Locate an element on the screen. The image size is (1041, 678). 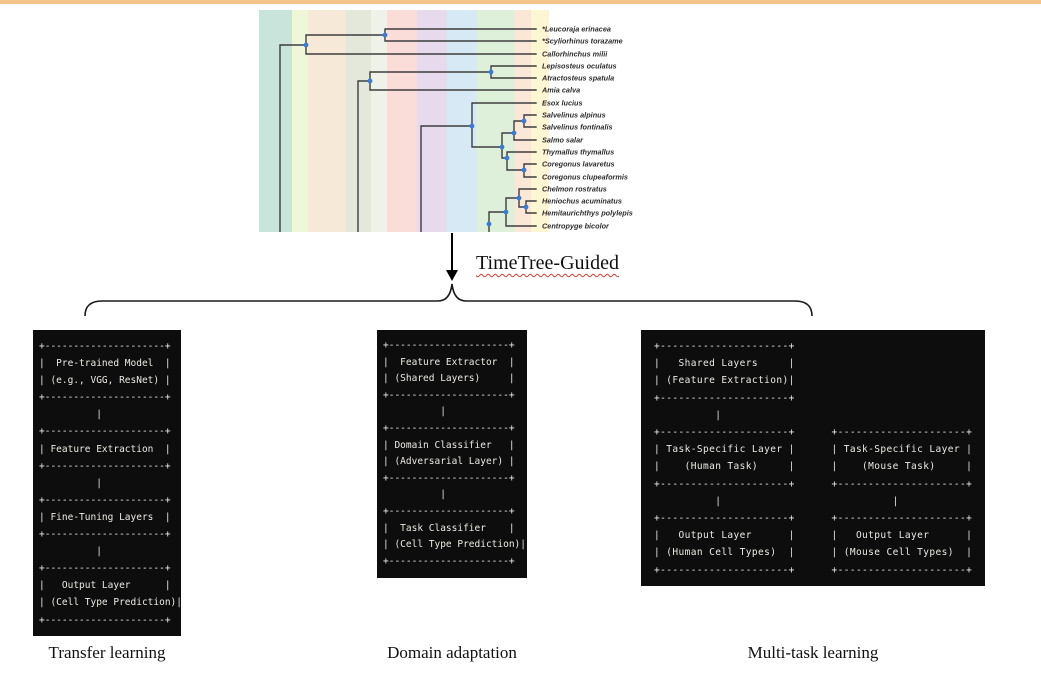
down-arrow-icon is located at coordinates (452, 257).